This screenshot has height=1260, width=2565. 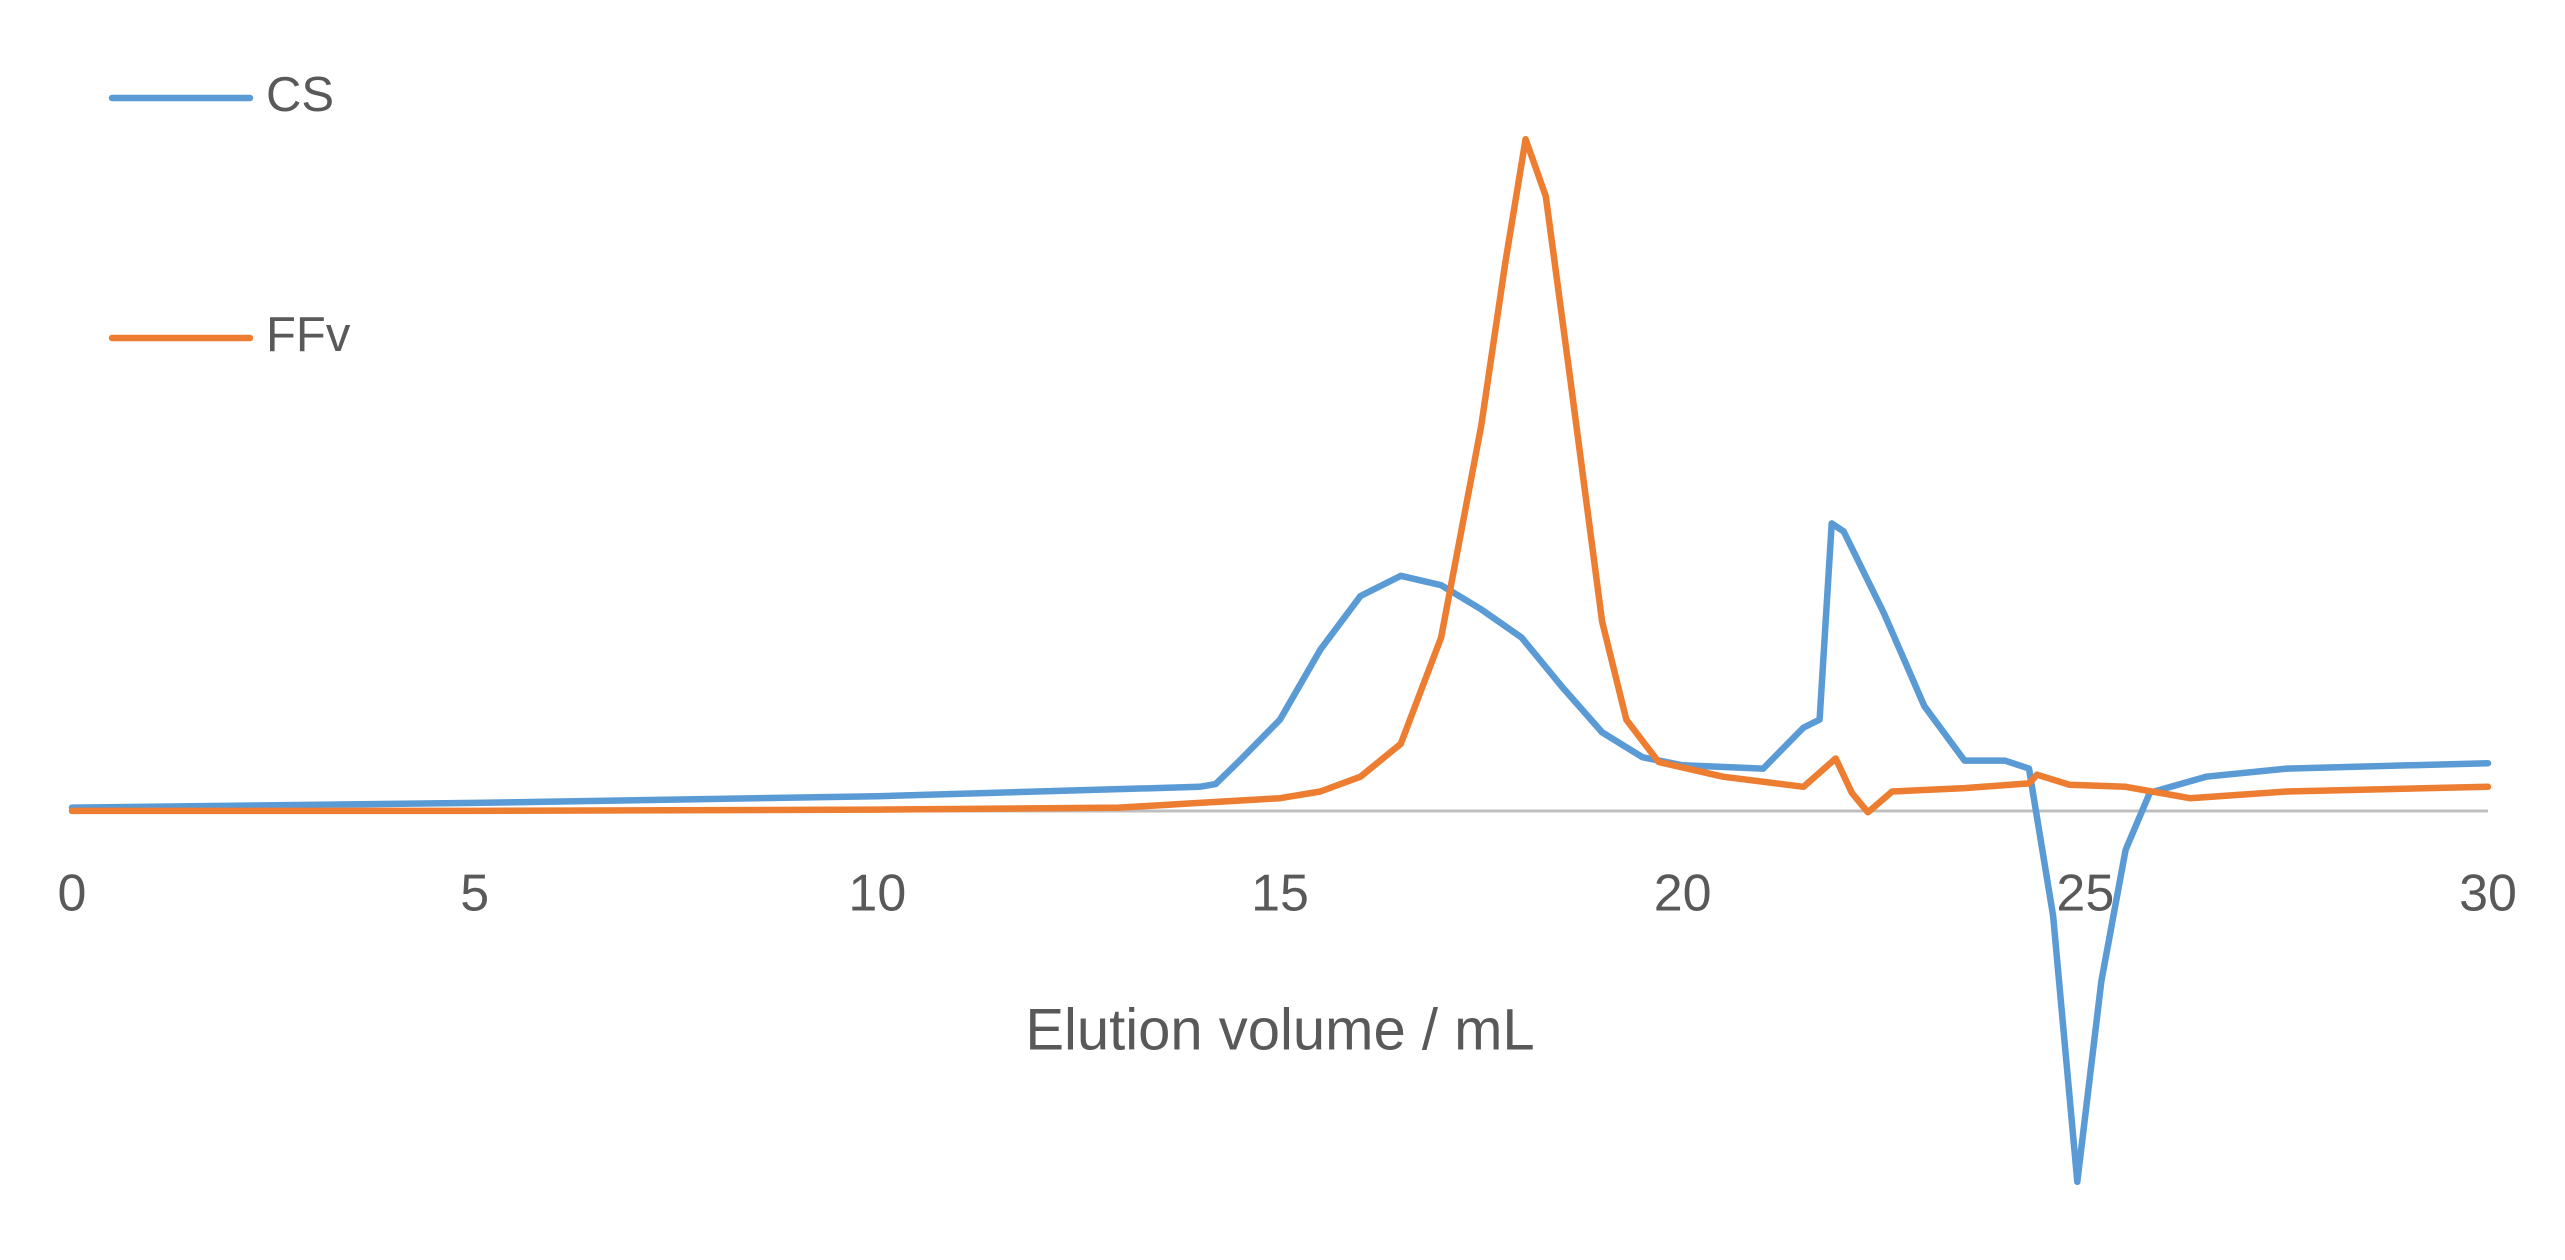 I want to click on x-tick-label: 30, so click(x=2488, y=894).